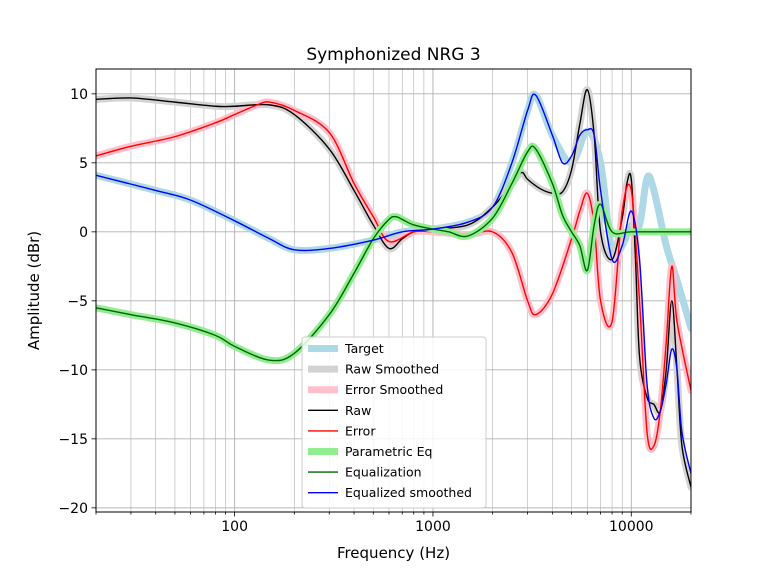 The height and width of the screenshot is (580, 768). I want to click on legend-label-parametric-eq: Parametric Eq, so click(389, 451).